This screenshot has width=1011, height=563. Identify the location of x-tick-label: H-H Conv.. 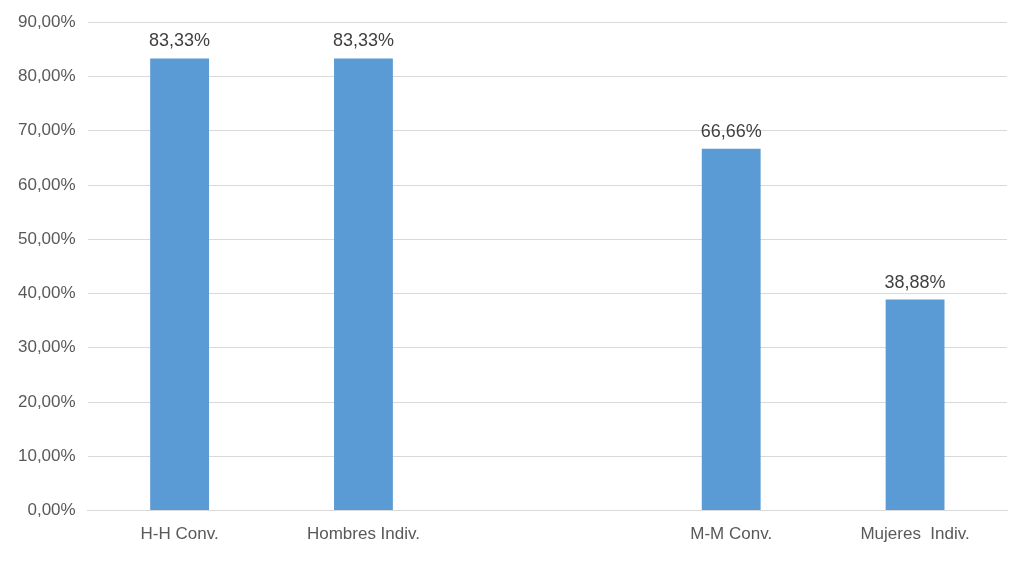
(179, 534).